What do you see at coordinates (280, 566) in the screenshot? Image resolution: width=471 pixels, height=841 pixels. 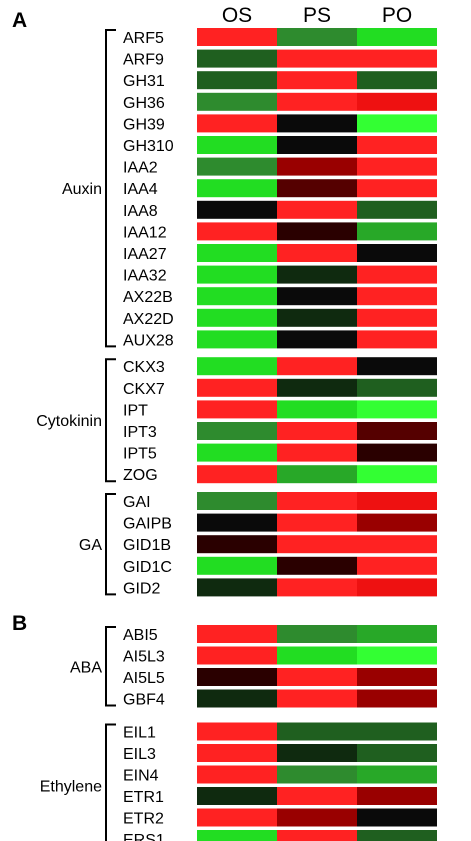 I see `heatmap-row: GID1C` at bounding box center [280, 566].